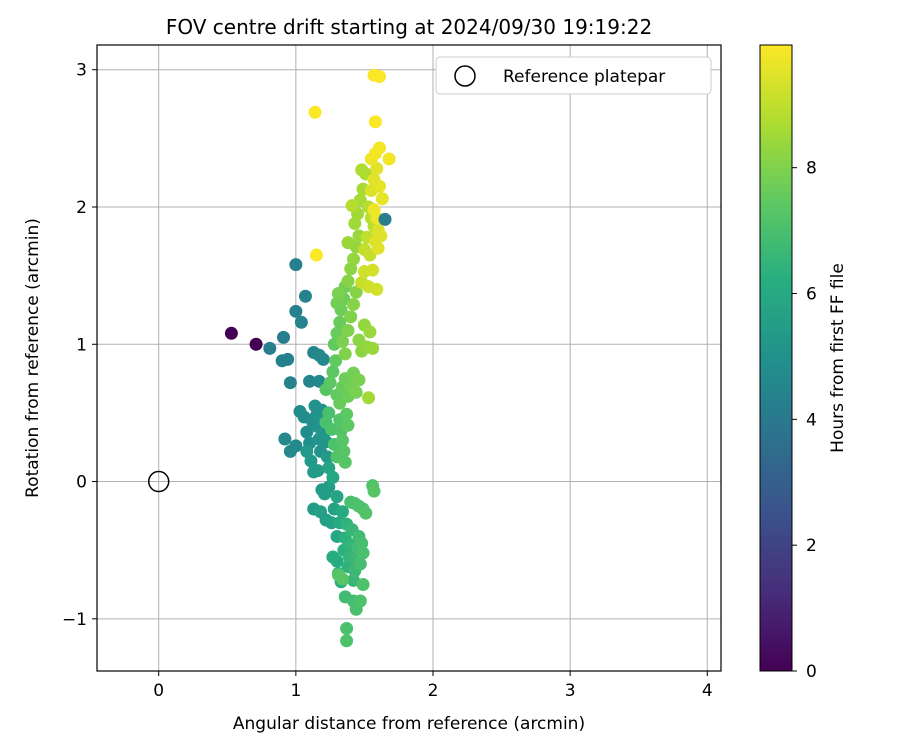  I want to click on legend-box, so click(573, 75).